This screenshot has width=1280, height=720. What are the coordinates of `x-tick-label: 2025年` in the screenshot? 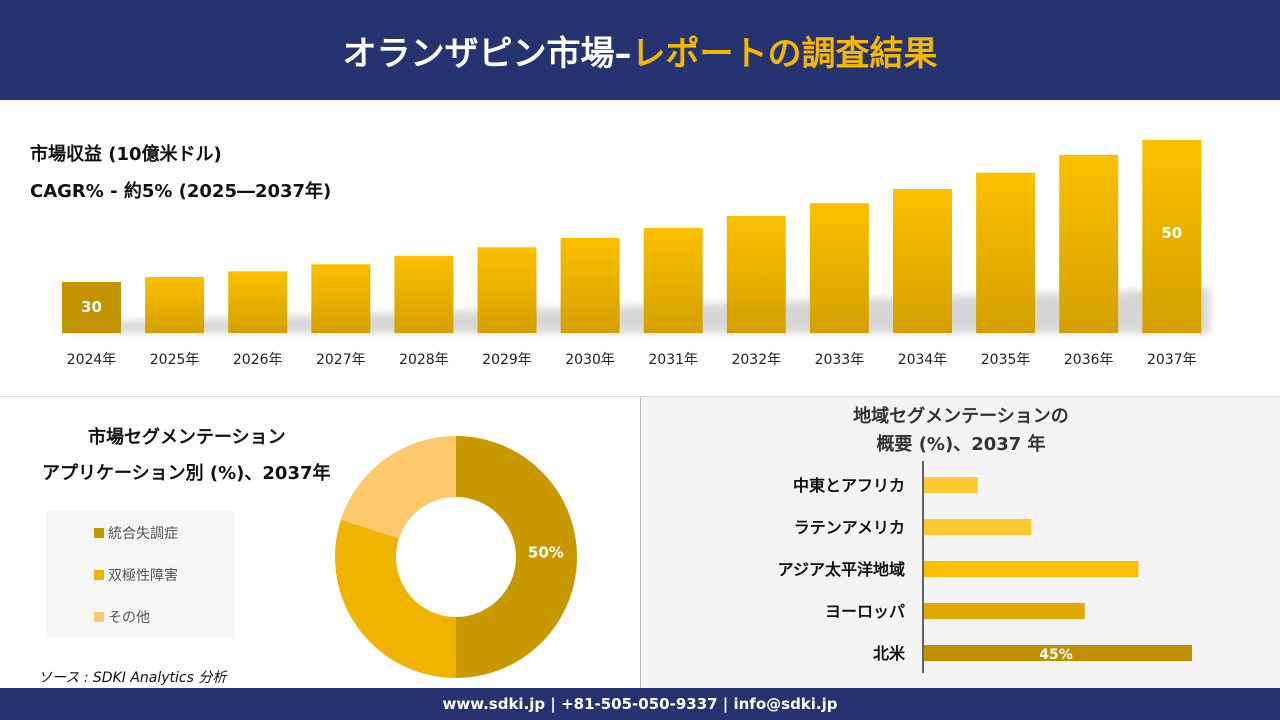 It's located at (175, 360).